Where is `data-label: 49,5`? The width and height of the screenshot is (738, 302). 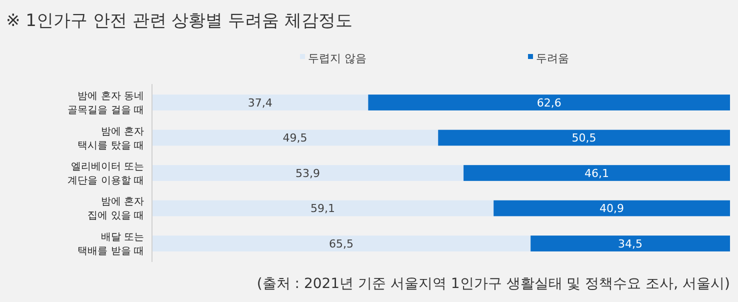
data-label: 49,5 is located at coordinates (295, 138).